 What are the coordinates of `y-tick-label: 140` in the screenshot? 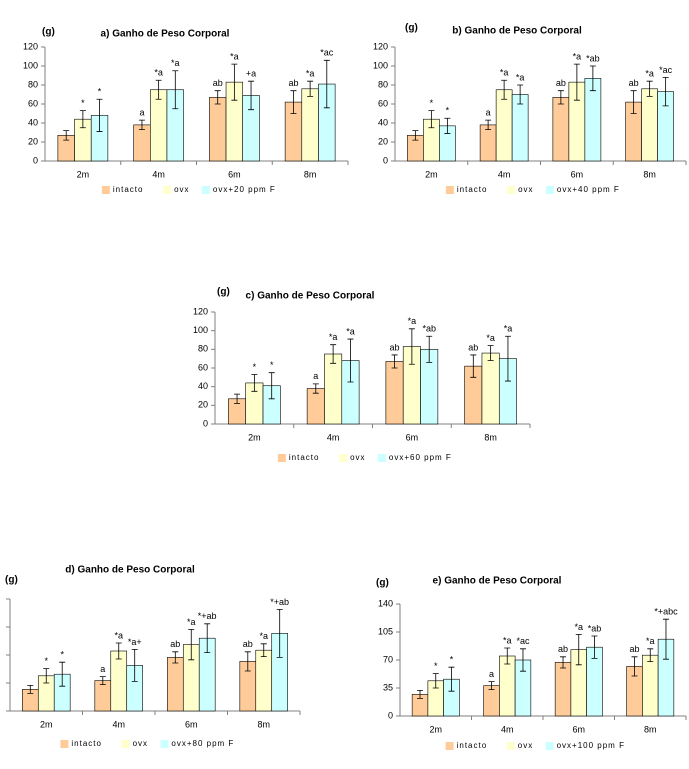 It's located at (385, 603).